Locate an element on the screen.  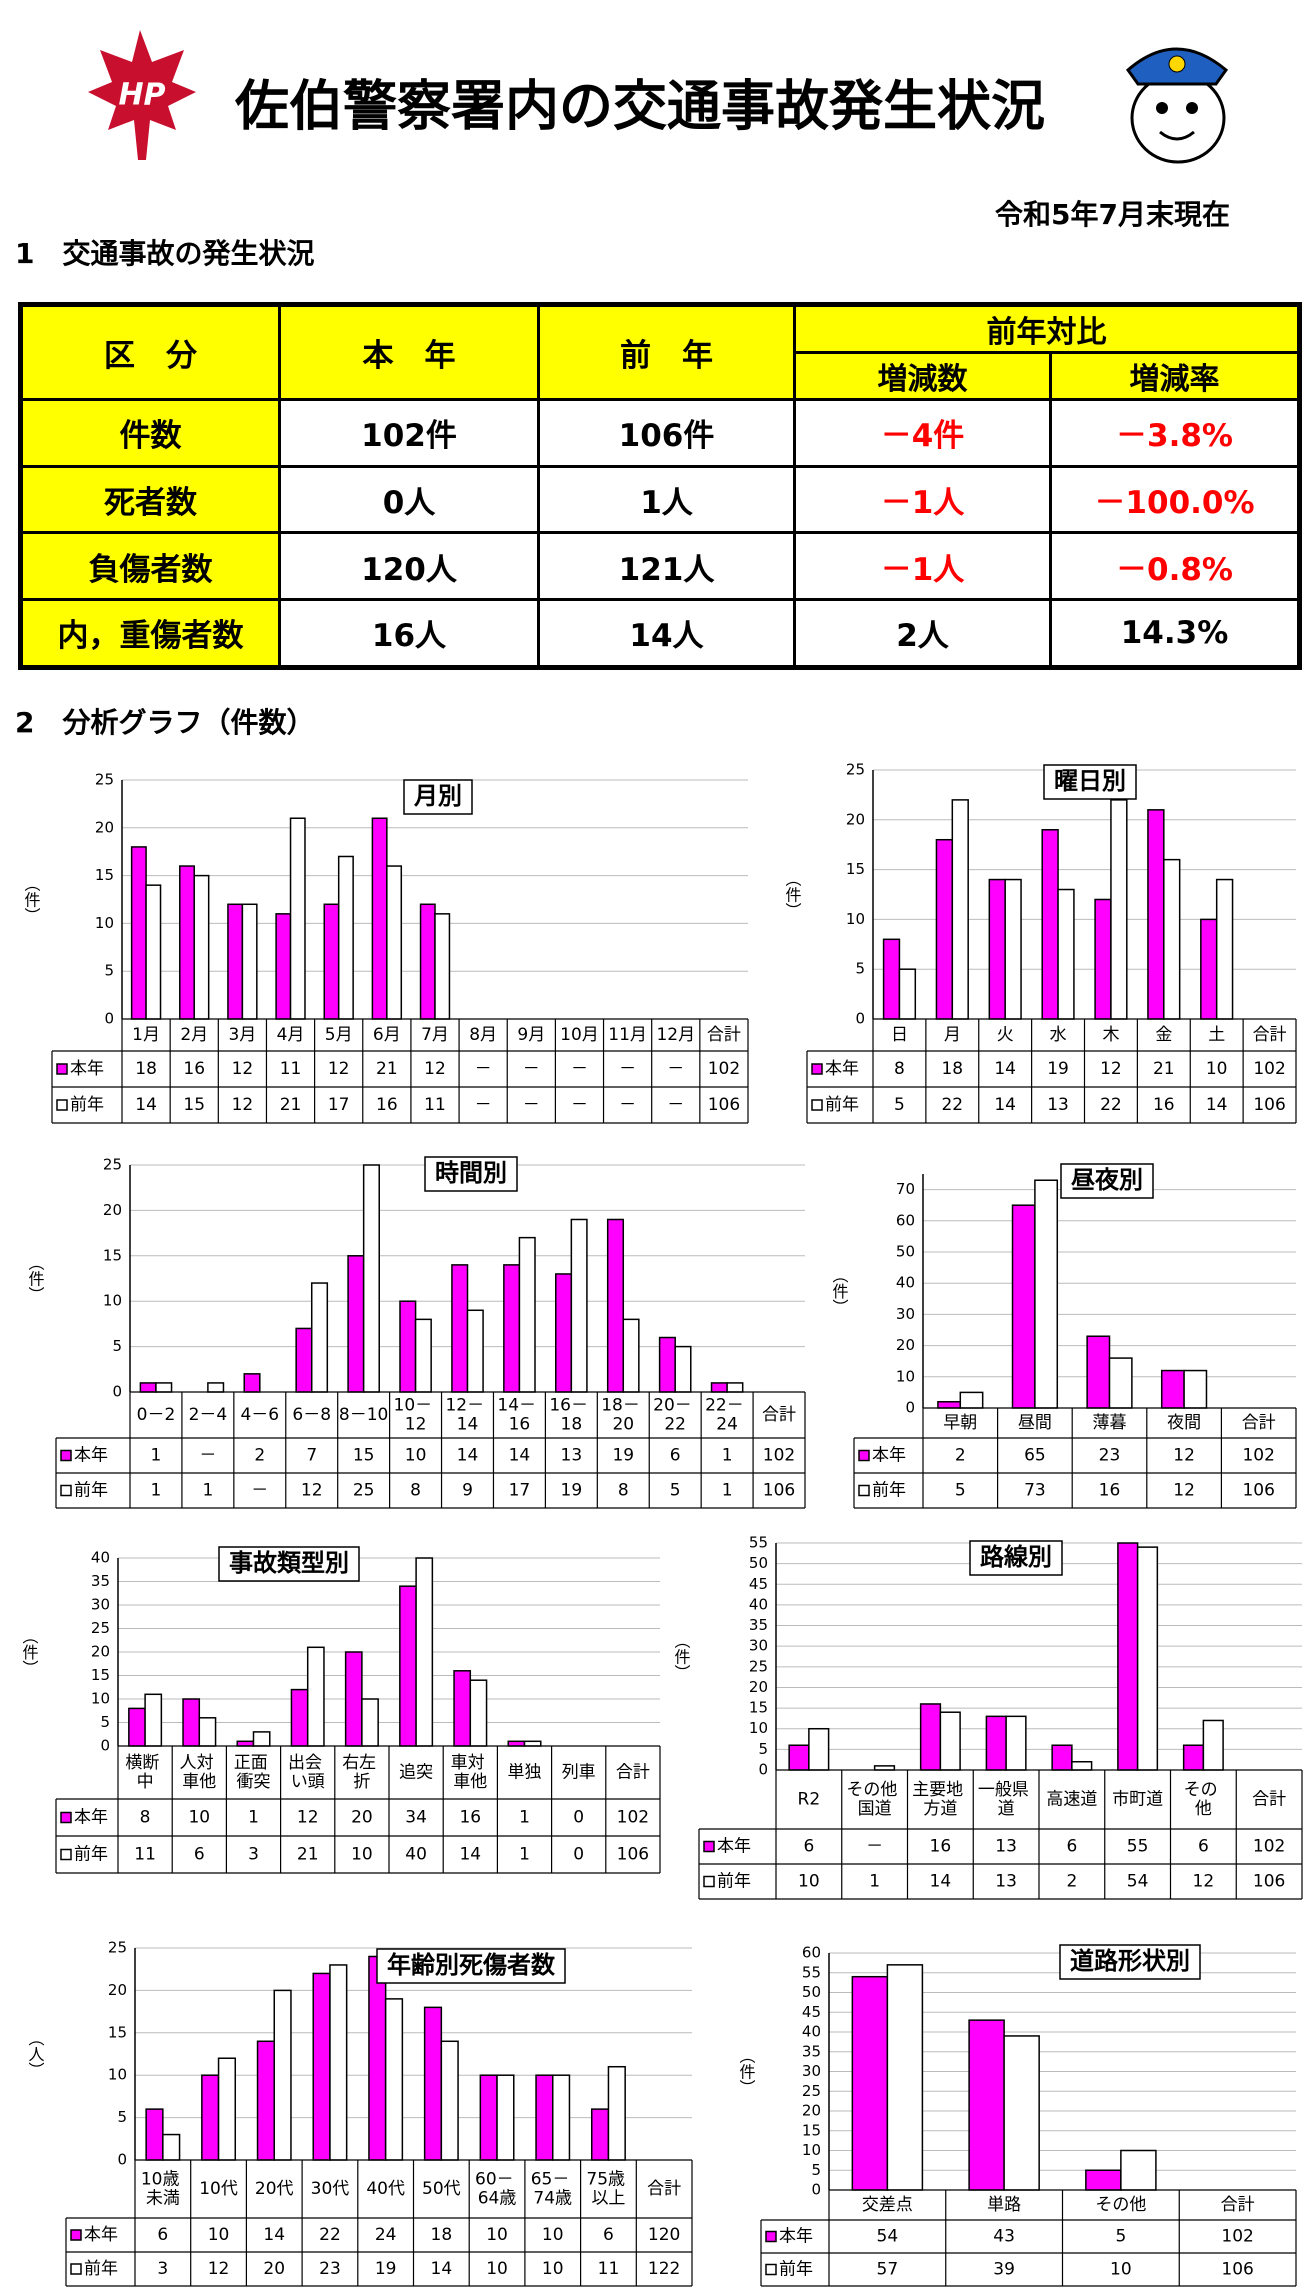
total-value: 102 is located at coordinates (779, 1456).